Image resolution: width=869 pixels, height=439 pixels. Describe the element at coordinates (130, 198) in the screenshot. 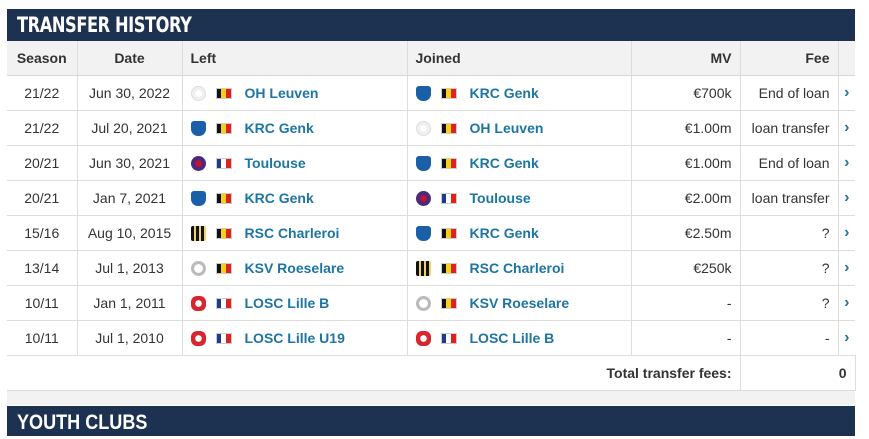

I see `date-cell: Jan 7, 2021` at that location.